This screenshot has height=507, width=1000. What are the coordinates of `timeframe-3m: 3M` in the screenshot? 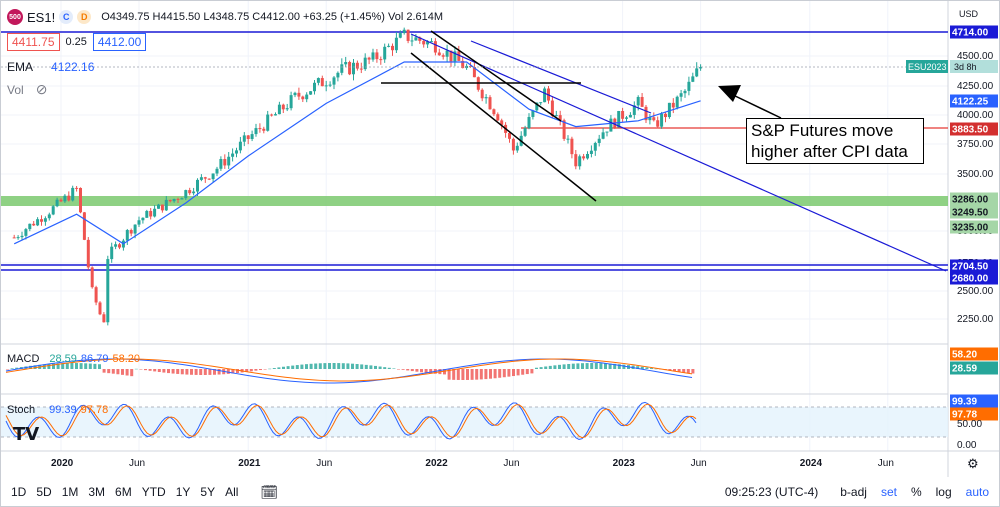 It's located at (97, 492).